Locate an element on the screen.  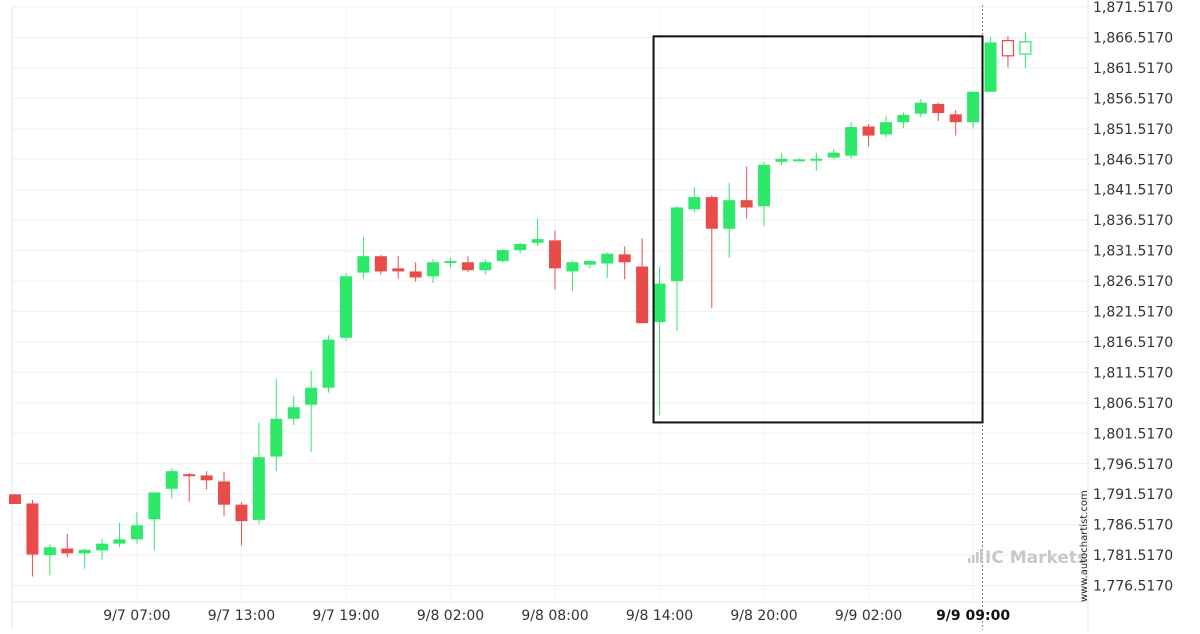
brand-logo: IC Markets is located at coordinates (1027, 558).